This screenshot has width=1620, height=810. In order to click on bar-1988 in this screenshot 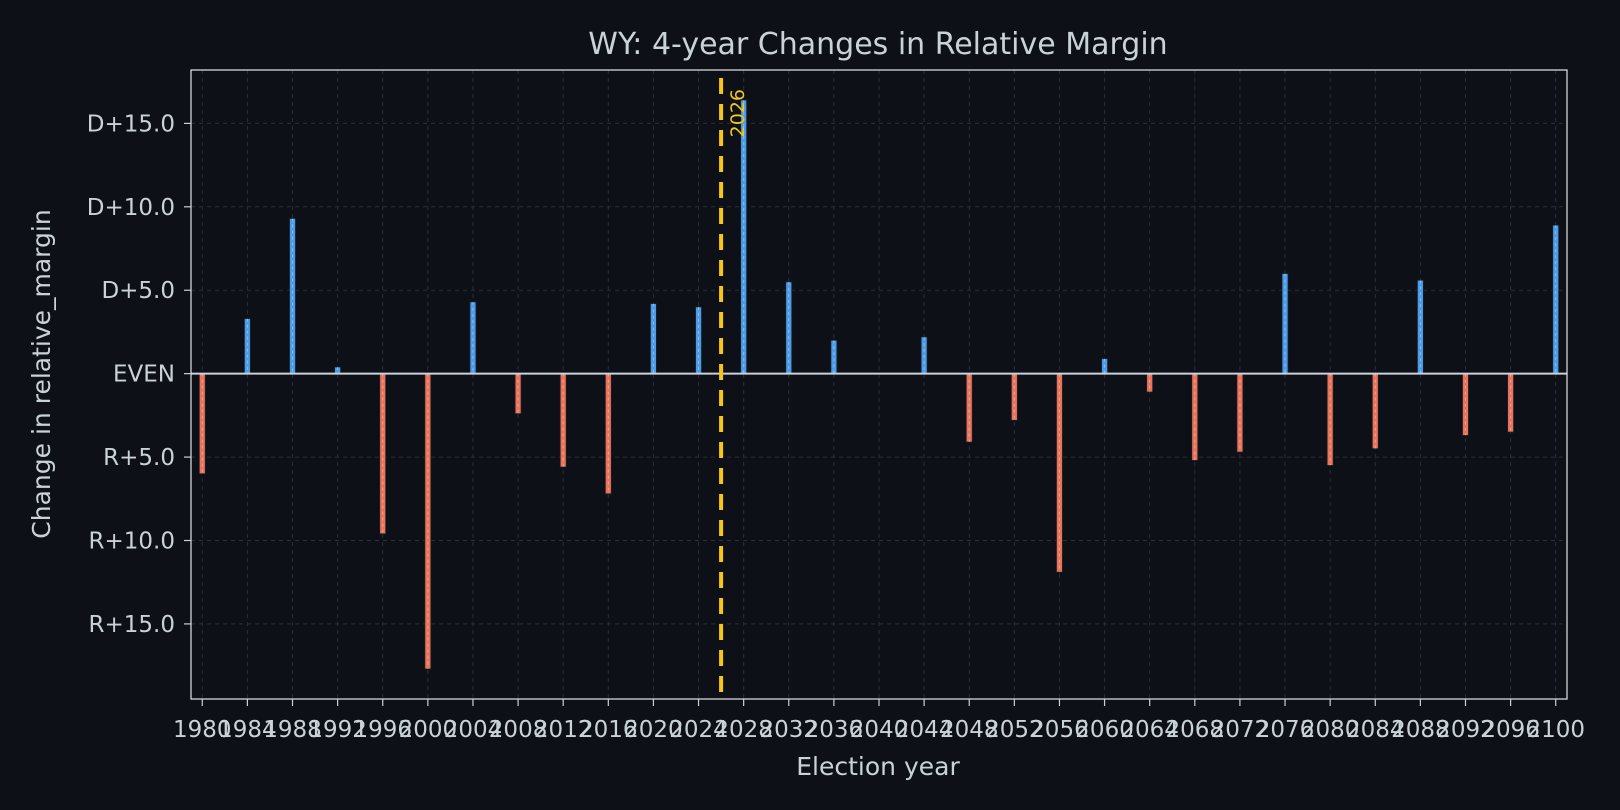, I will do `click(292, 296)`.